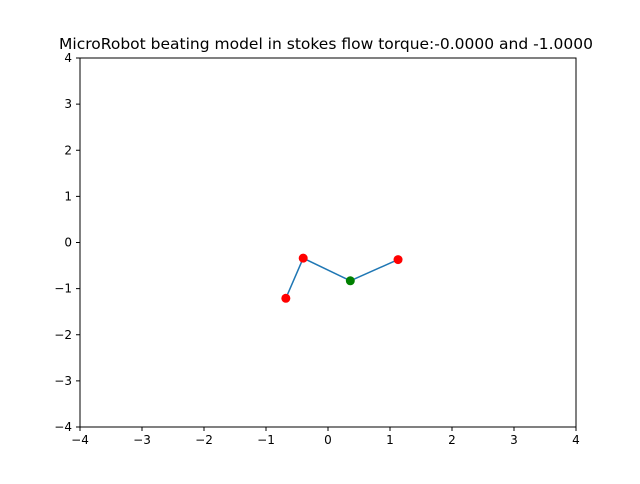 The width and height of the screenshot is (640, 484). What do you see at coordinates (350, 281) in the screenshot?
I see `center-point-marker` at bounding box center [350, 281].